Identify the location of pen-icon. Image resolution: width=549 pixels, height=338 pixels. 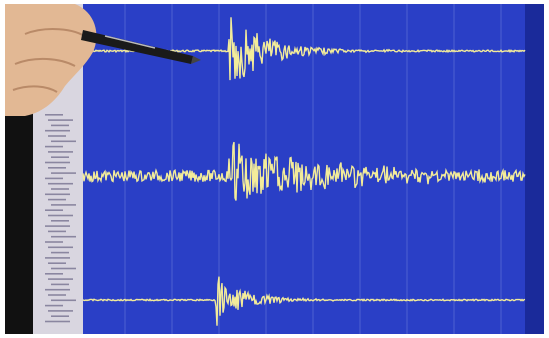
(141, 47).